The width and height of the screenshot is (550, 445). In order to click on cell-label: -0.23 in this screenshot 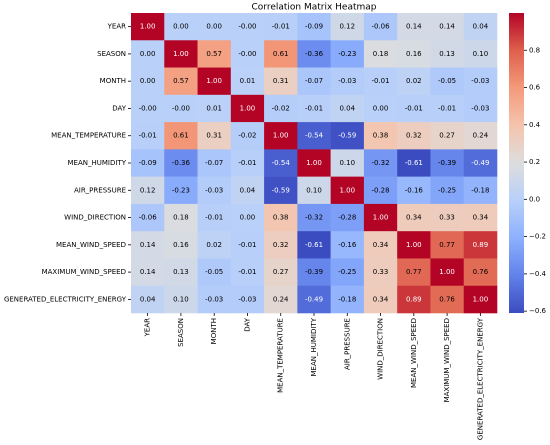, I will do `click(181, 190)`.